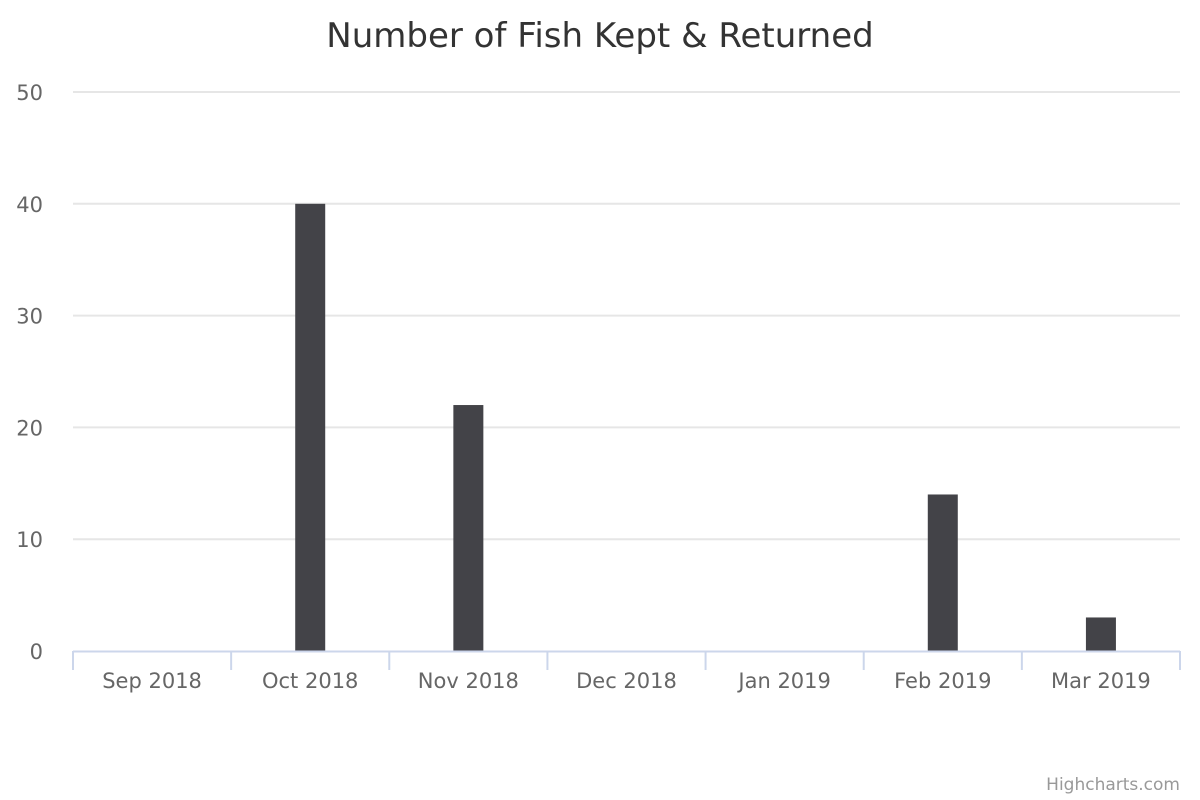 The image size is (1200, 800). Describe the element at coordinates (29, 93) in the screenshot. I see `y-tick-label: 50` at that location.